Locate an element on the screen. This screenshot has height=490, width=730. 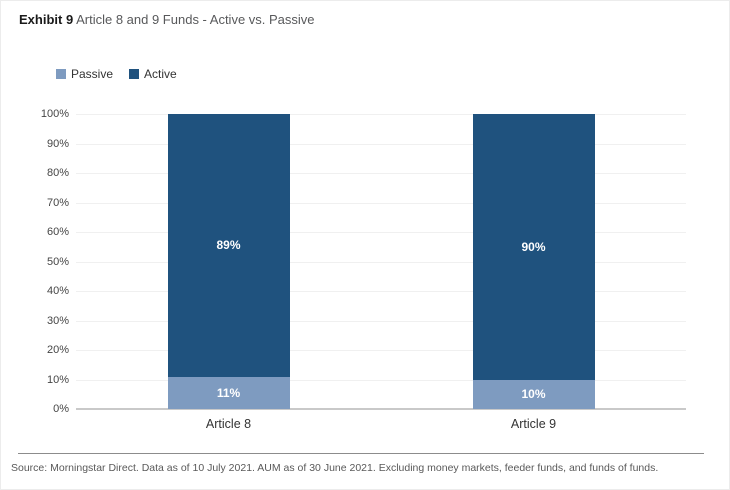
legend-item-active: Active is located at coordinates (153, 74).